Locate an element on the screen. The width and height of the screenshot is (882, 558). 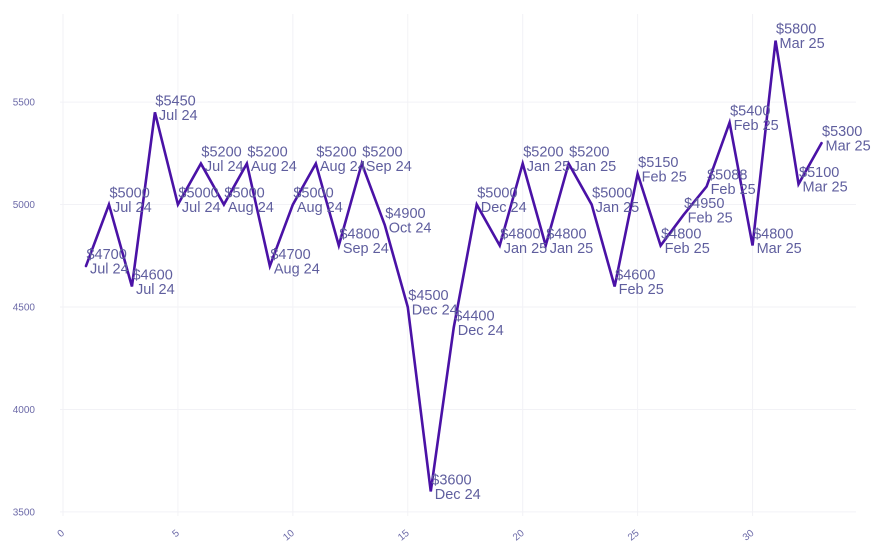
data-label-price: $4400 is located at coordinates (474, 316).